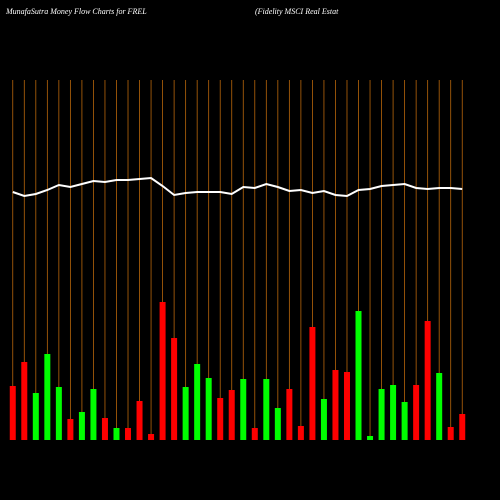  Describe the element at coordinates (76, 11) in the screenshot. I see `chart-title: MunafaSutra Money Flow Charts for FREL` at that location.